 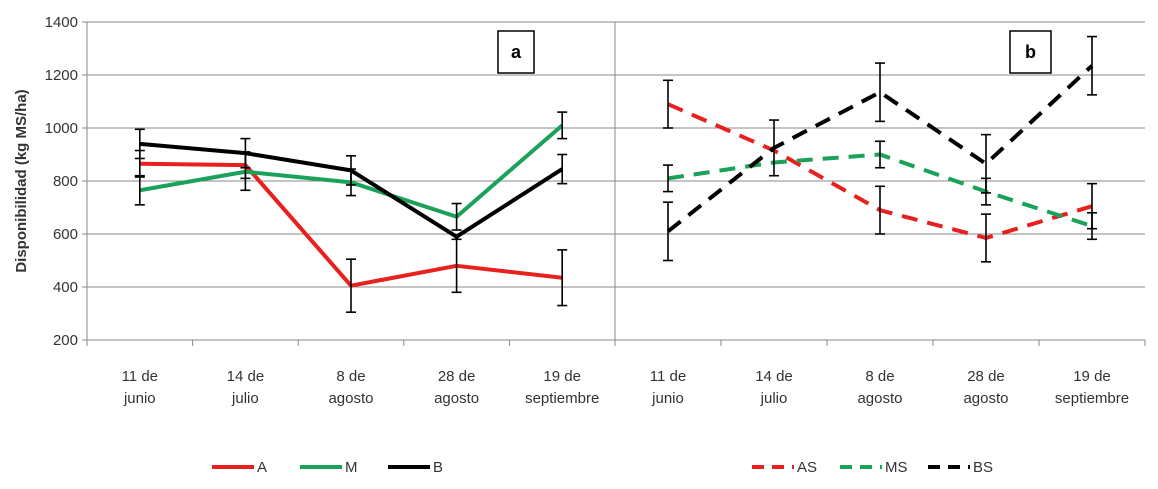 What do you see at coordinates (65, 234) in the screenshot?
I see `y-tick-label: 600` at bounding box center [65, 234].